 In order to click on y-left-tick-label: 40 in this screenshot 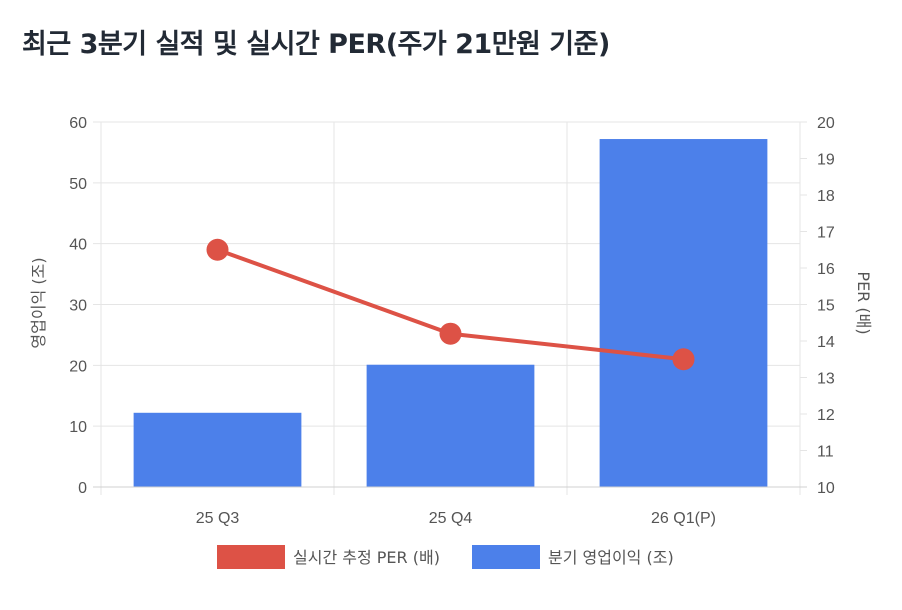, I will do `click(78, 245)`.